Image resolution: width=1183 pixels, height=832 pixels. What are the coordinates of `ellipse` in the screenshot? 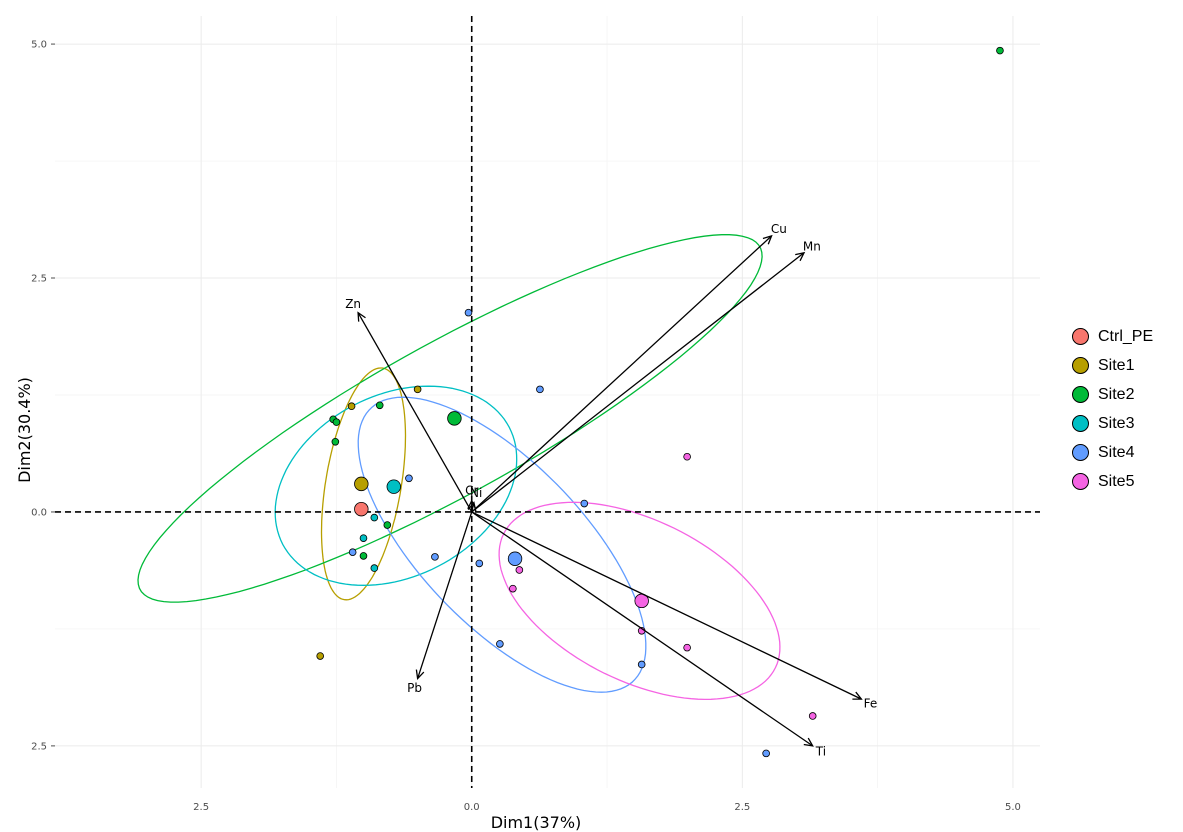 It's located at (502, 544).